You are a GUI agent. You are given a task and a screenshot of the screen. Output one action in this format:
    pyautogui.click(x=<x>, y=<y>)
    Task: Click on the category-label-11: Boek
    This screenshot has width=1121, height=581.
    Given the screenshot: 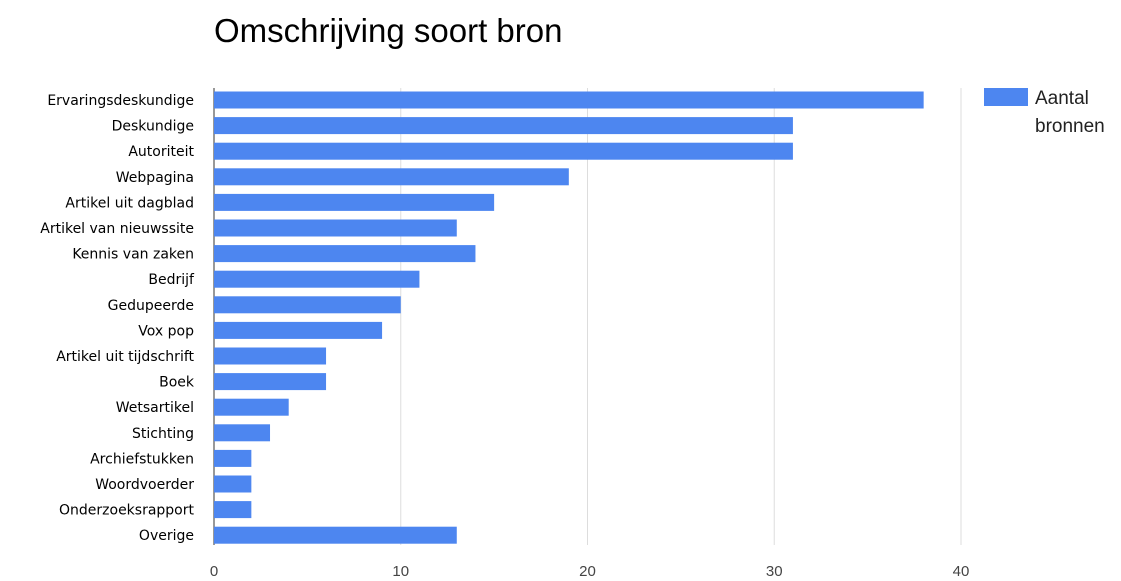 What is the action you would take?
    pyautogui.click(x=177, y=383)
    